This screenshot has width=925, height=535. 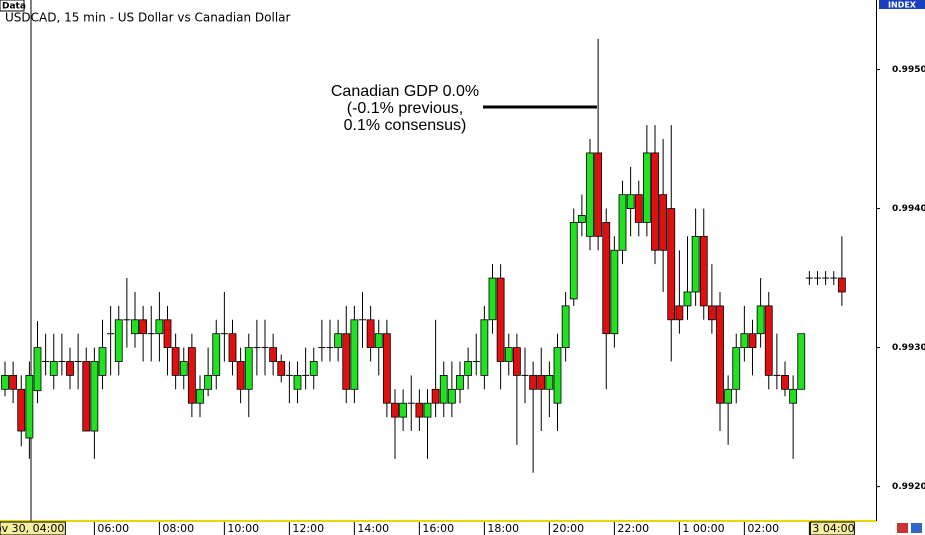 I want to click on x-tick-label: 08:00, so click(x=178, y=528).